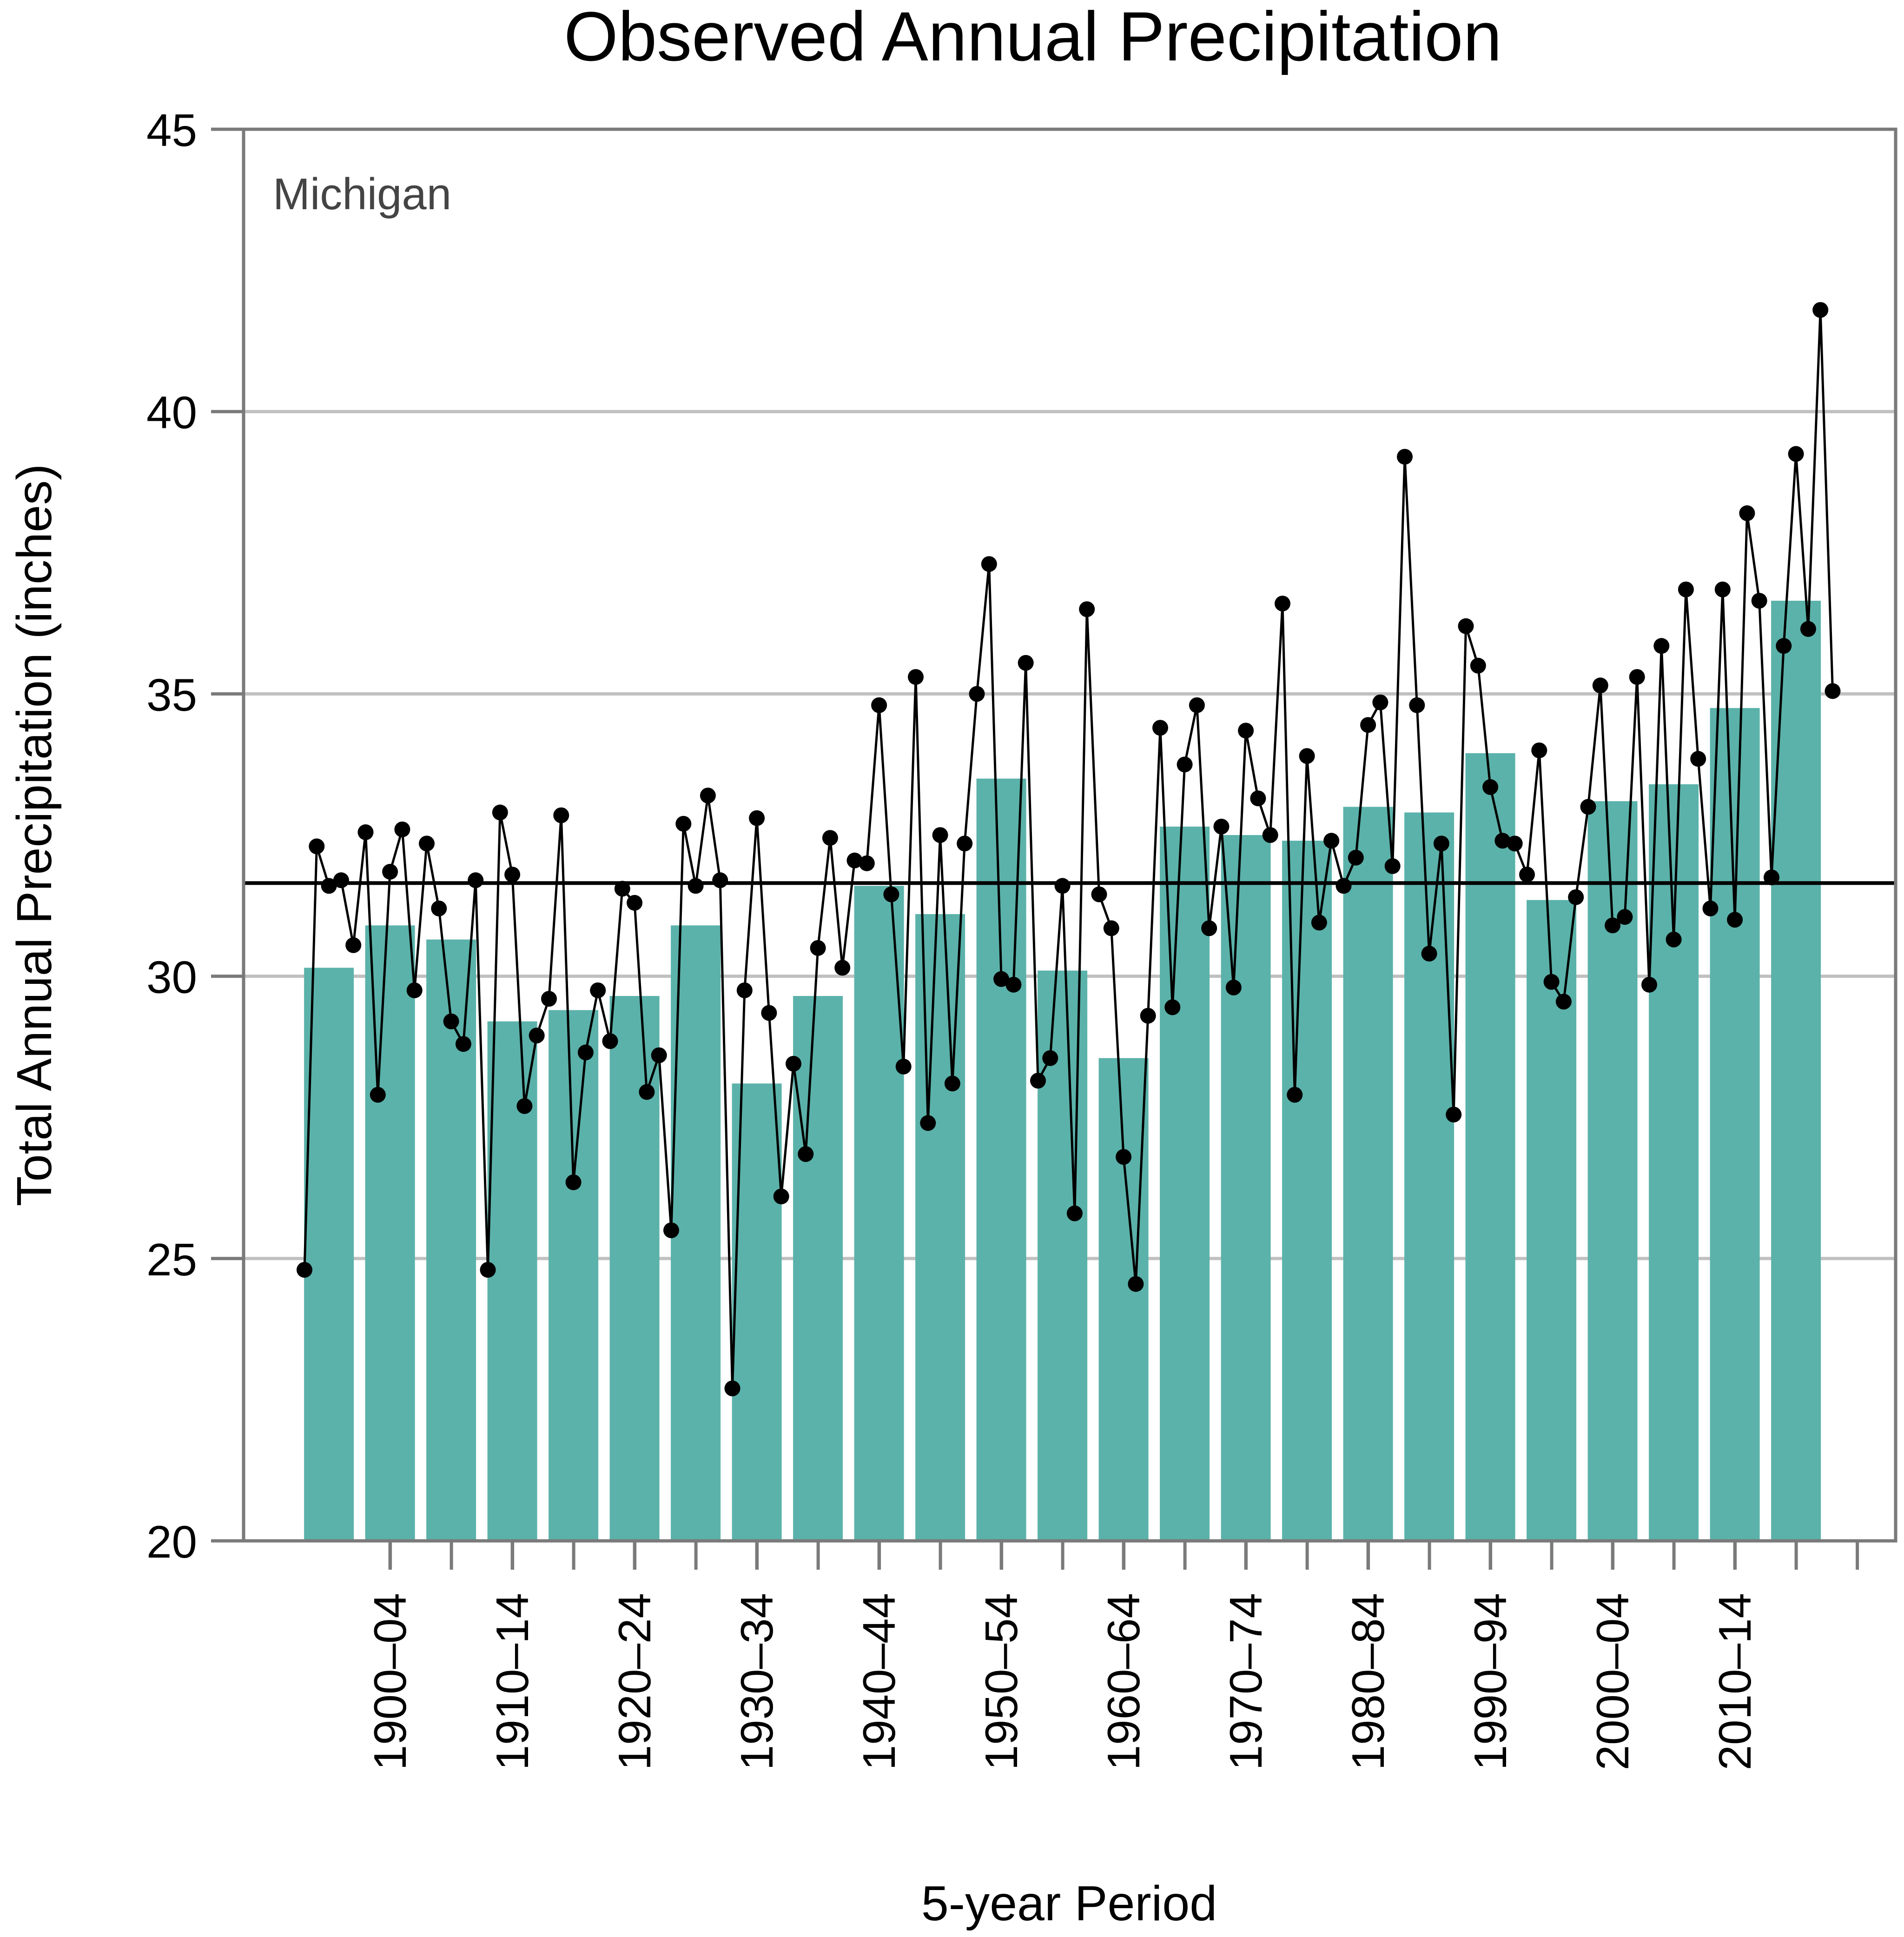 The image size is (1904, 1937). I want to click on x-tick-label: 1930–34, so click(756, 1682).